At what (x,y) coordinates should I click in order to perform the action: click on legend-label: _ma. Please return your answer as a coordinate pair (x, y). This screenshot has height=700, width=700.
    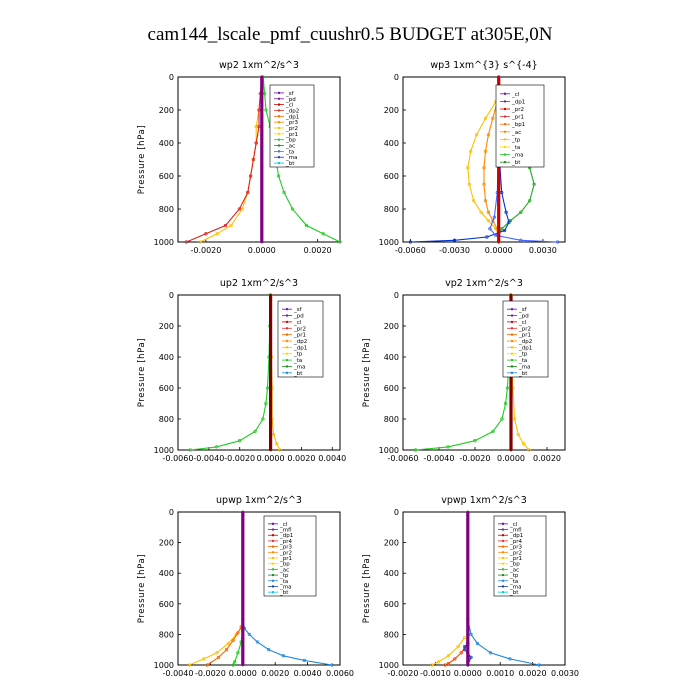
    Looking at the image, I should click on (517, 156).